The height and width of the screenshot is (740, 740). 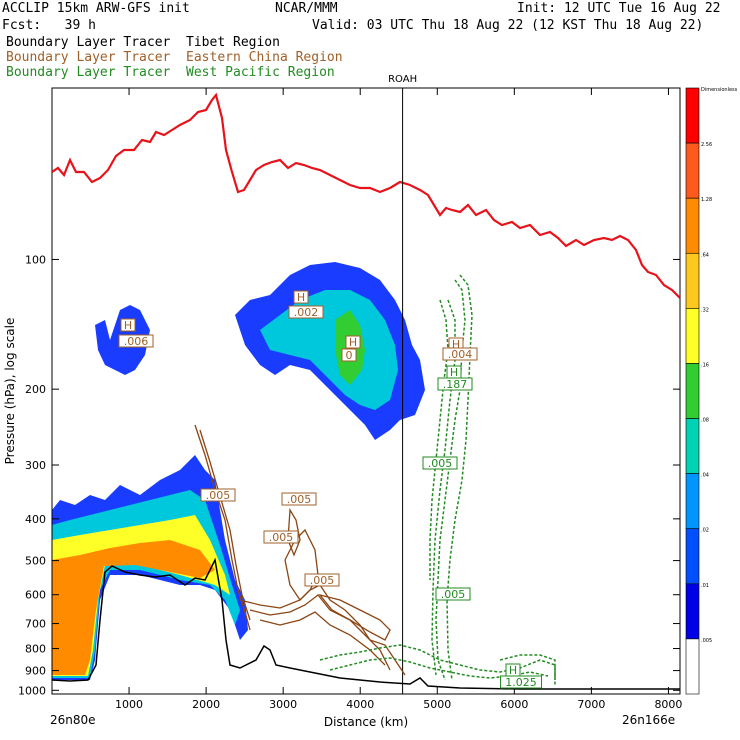 What do you see at coordinates (648, 720) in the screenshot?
I see `right-endpoint-label: 26n166e` at bounding box center [648, 720].